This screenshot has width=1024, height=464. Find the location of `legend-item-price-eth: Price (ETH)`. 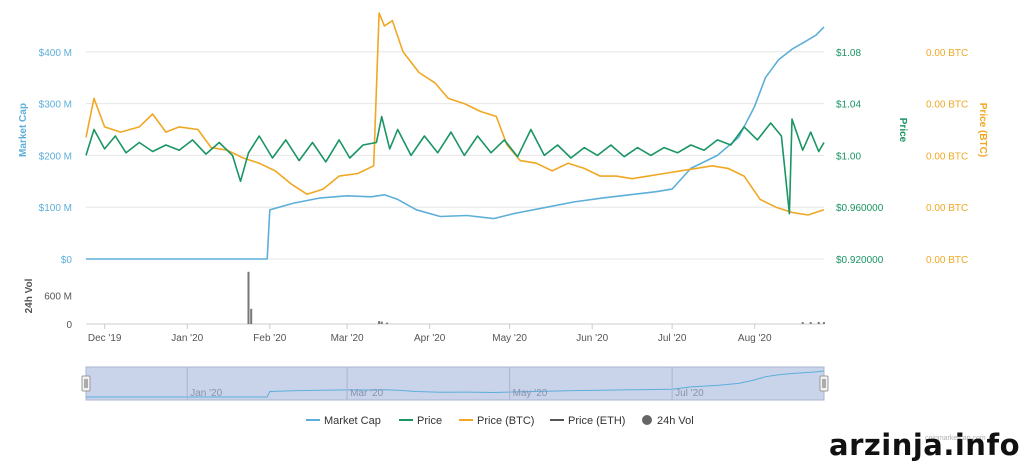

legend-item-price-eth: Price (ETH) is located at coordinates (587, 421).